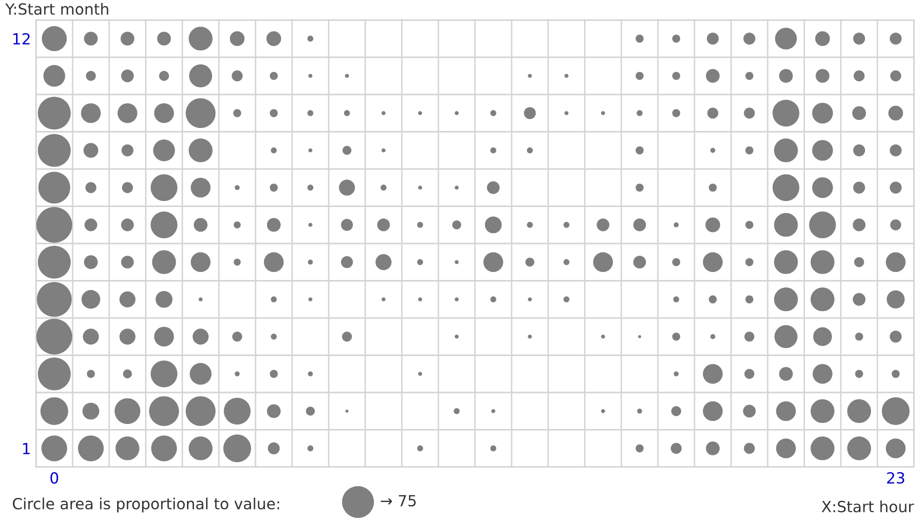  Describe the element at coordinates (895, 478) in the screenshot. I see `x-tick-label: 23` at that location.